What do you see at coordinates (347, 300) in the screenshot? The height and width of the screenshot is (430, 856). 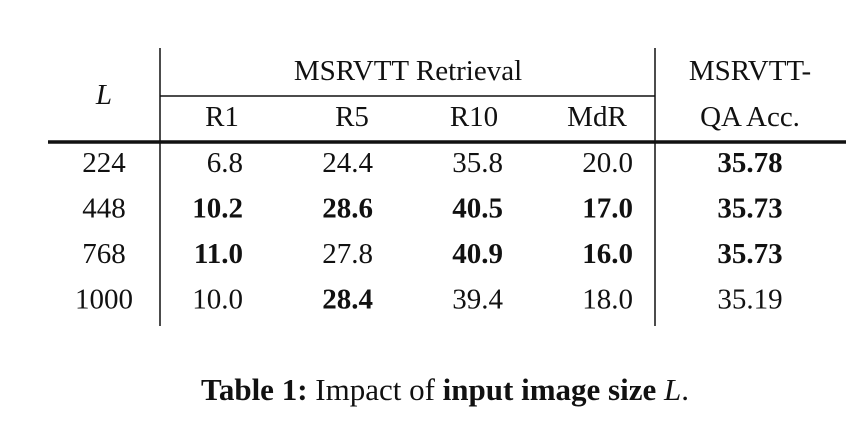 I see `cell: 28.4` at bounding box center [347, 300].